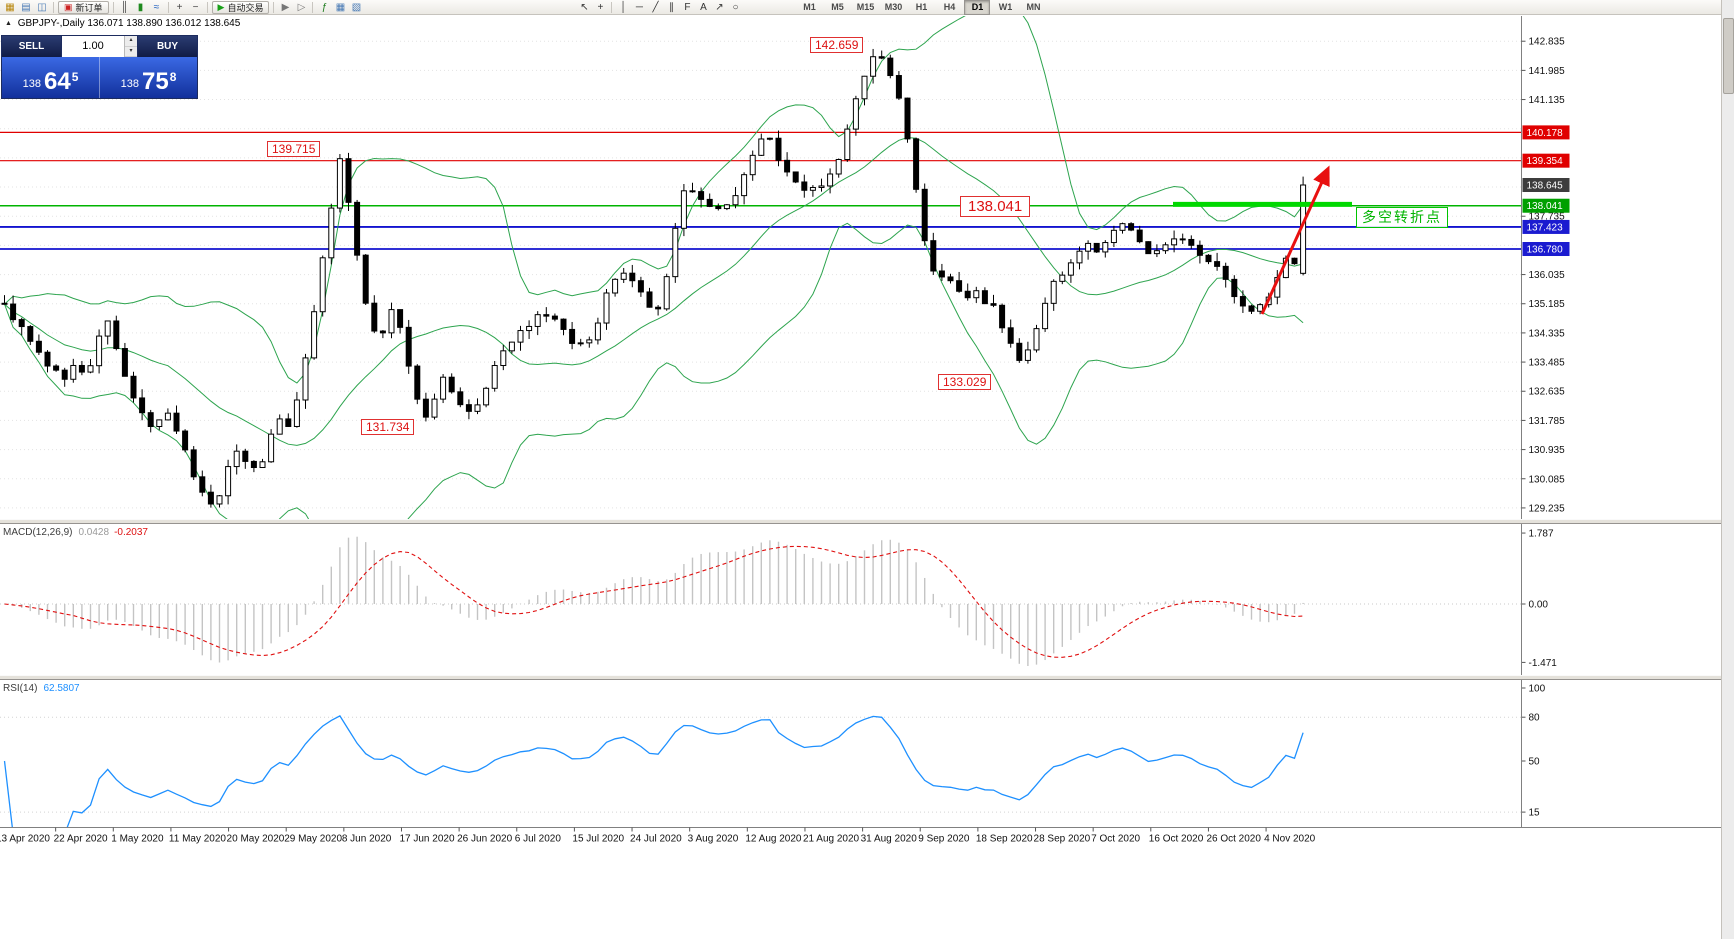 The width and height of the screenshot is (1734, 939). What do you see at coordinates (893, 6) in the screenshot?
I see `timeframe-m30: M30` at bounding box center [893, 6].